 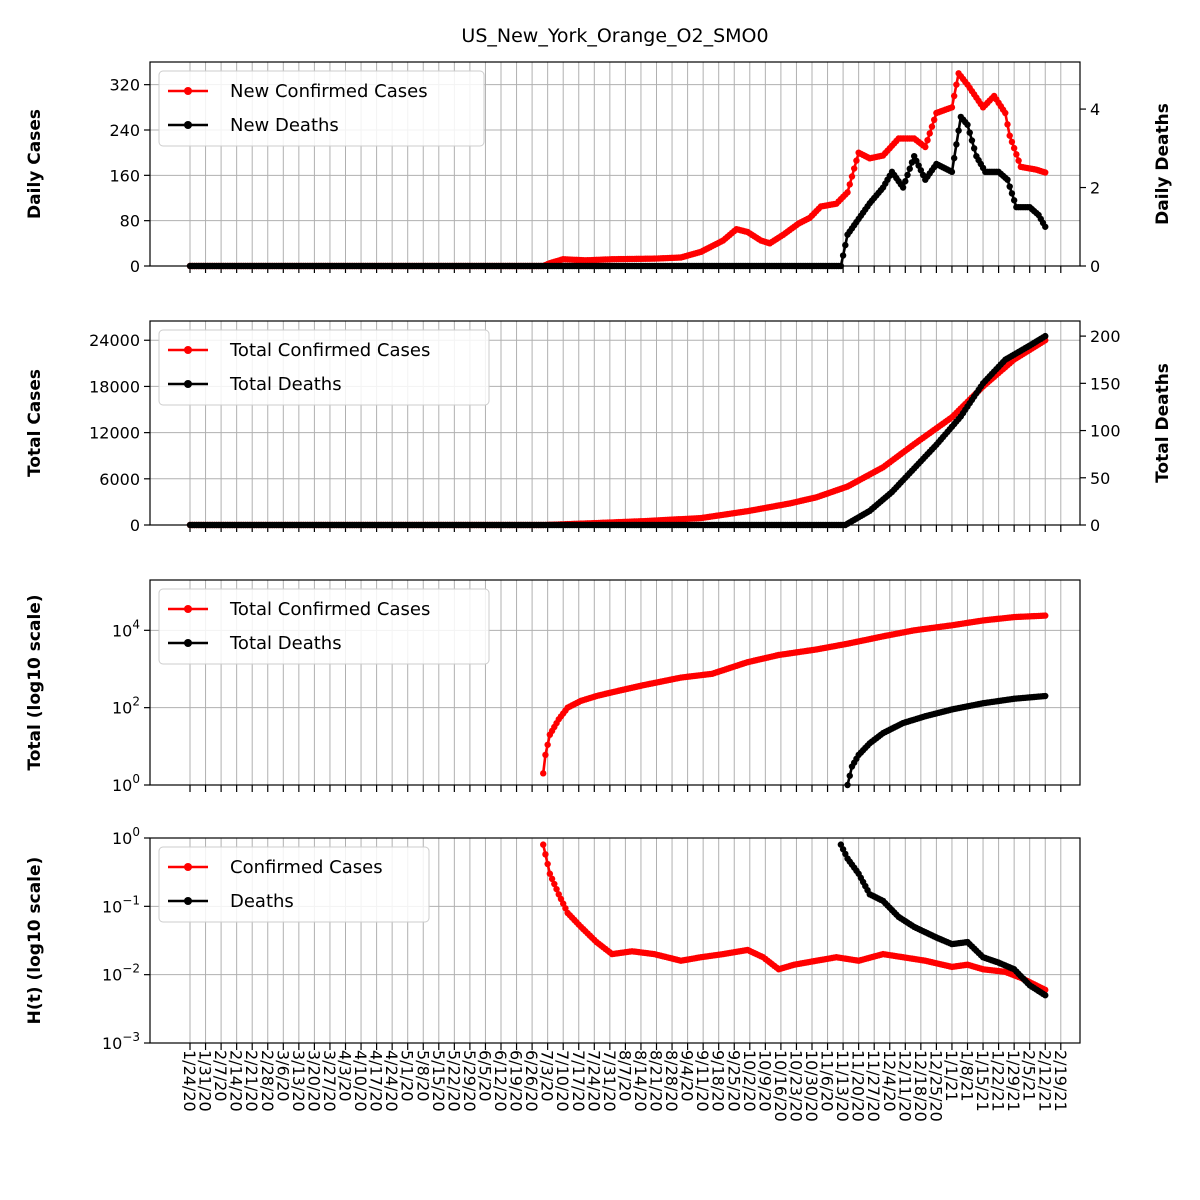 I want to click on x-tick-label: 1/31/20, so click(x=205, y=1081).